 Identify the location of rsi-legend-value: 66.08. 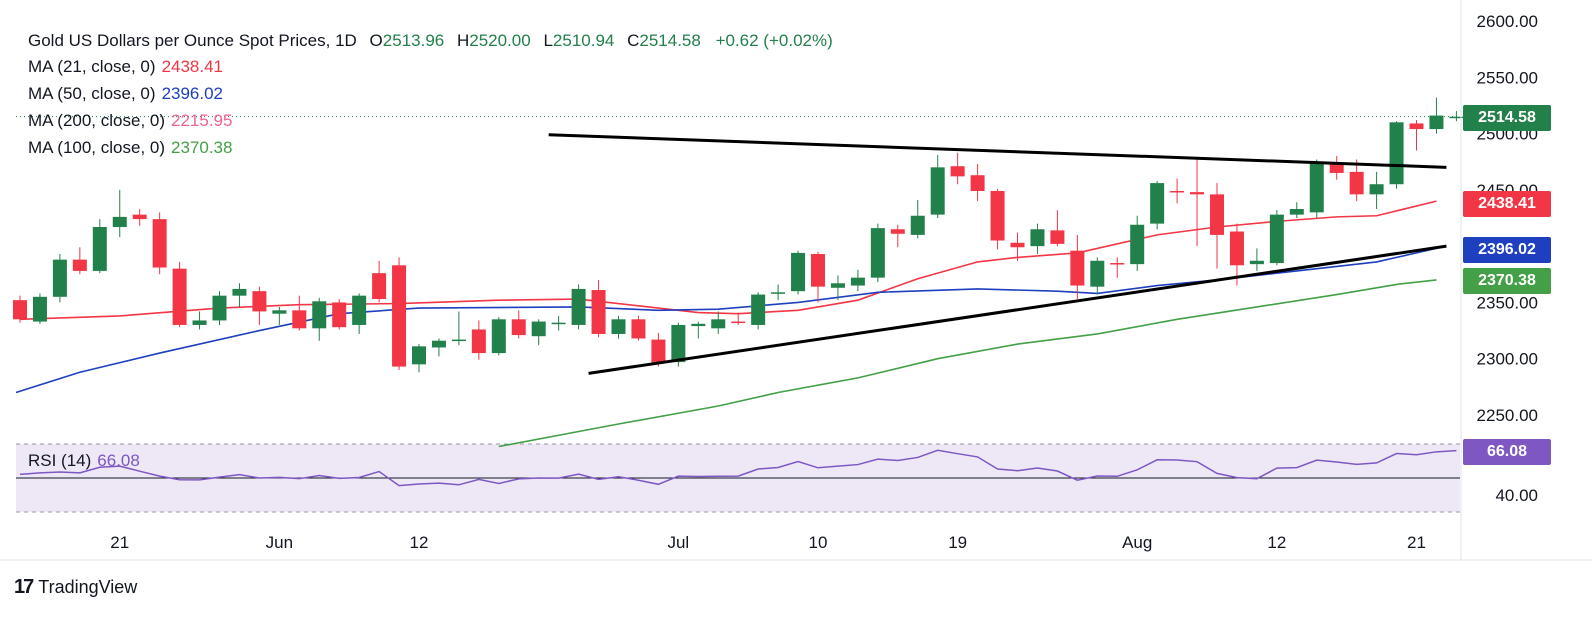
(118, 460).